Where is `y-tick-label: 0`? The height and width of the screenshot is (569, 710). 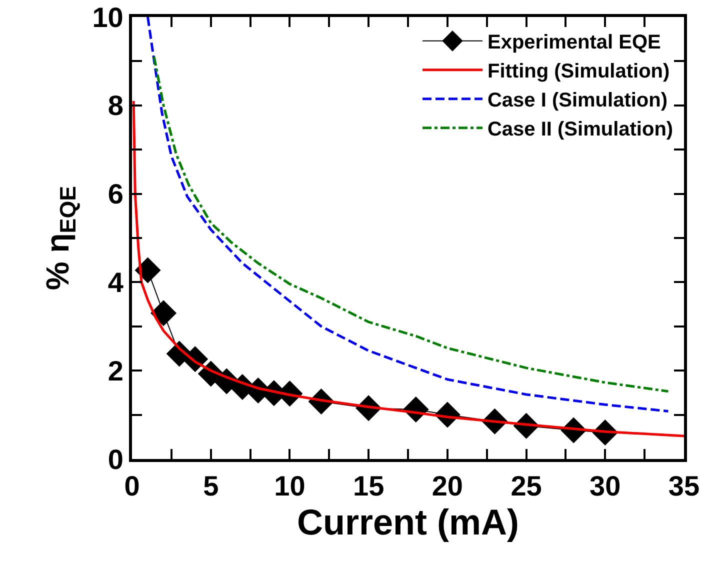
y-tick-label: 0 is located at coordinates (116, 459).